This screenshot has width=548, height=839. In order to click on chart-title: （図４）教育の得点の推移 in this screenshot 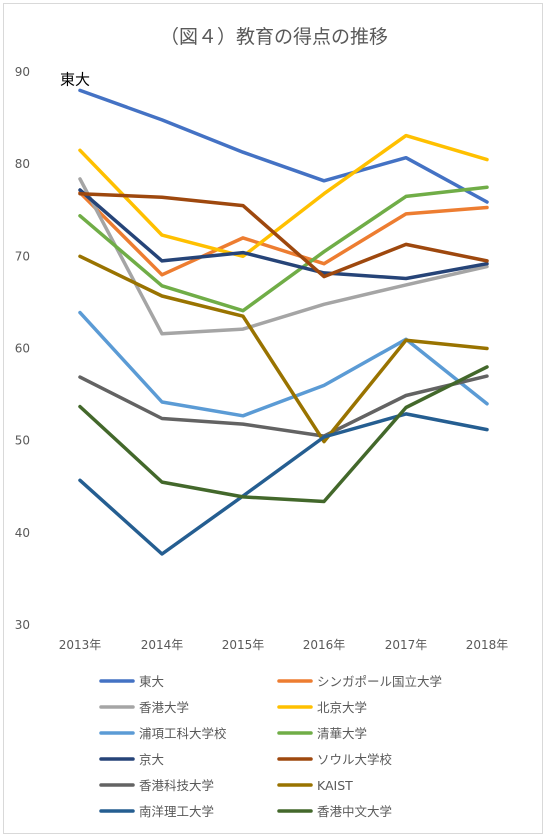, I will do `click(274, 37)`.